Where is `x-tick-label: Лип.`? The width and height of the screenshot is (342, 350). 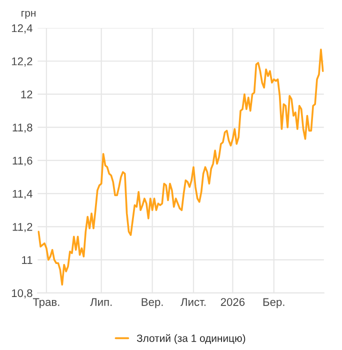 x-tick-label: Лип. is located at coordinates (101, 302).